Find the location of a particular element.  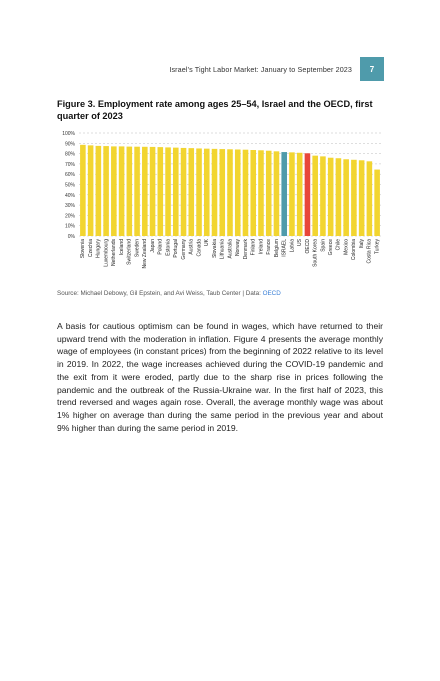

x-tick-label: US is located at coordinates (300, 242).